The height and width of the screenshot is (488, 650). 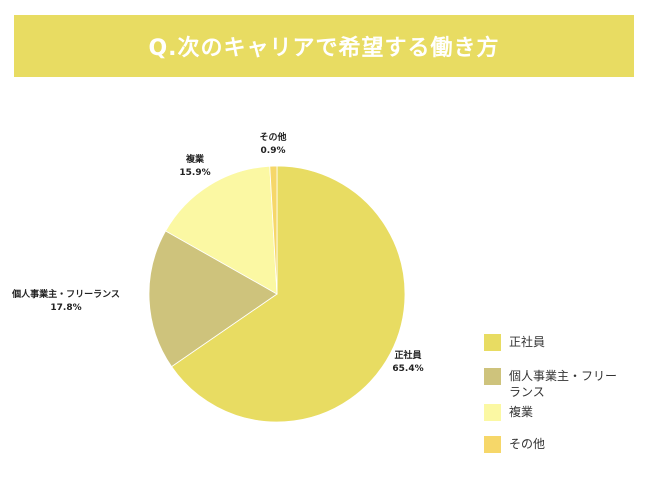 I want to click on slice-value-fukugyo: 15.9%, so click(x=194, y=173).